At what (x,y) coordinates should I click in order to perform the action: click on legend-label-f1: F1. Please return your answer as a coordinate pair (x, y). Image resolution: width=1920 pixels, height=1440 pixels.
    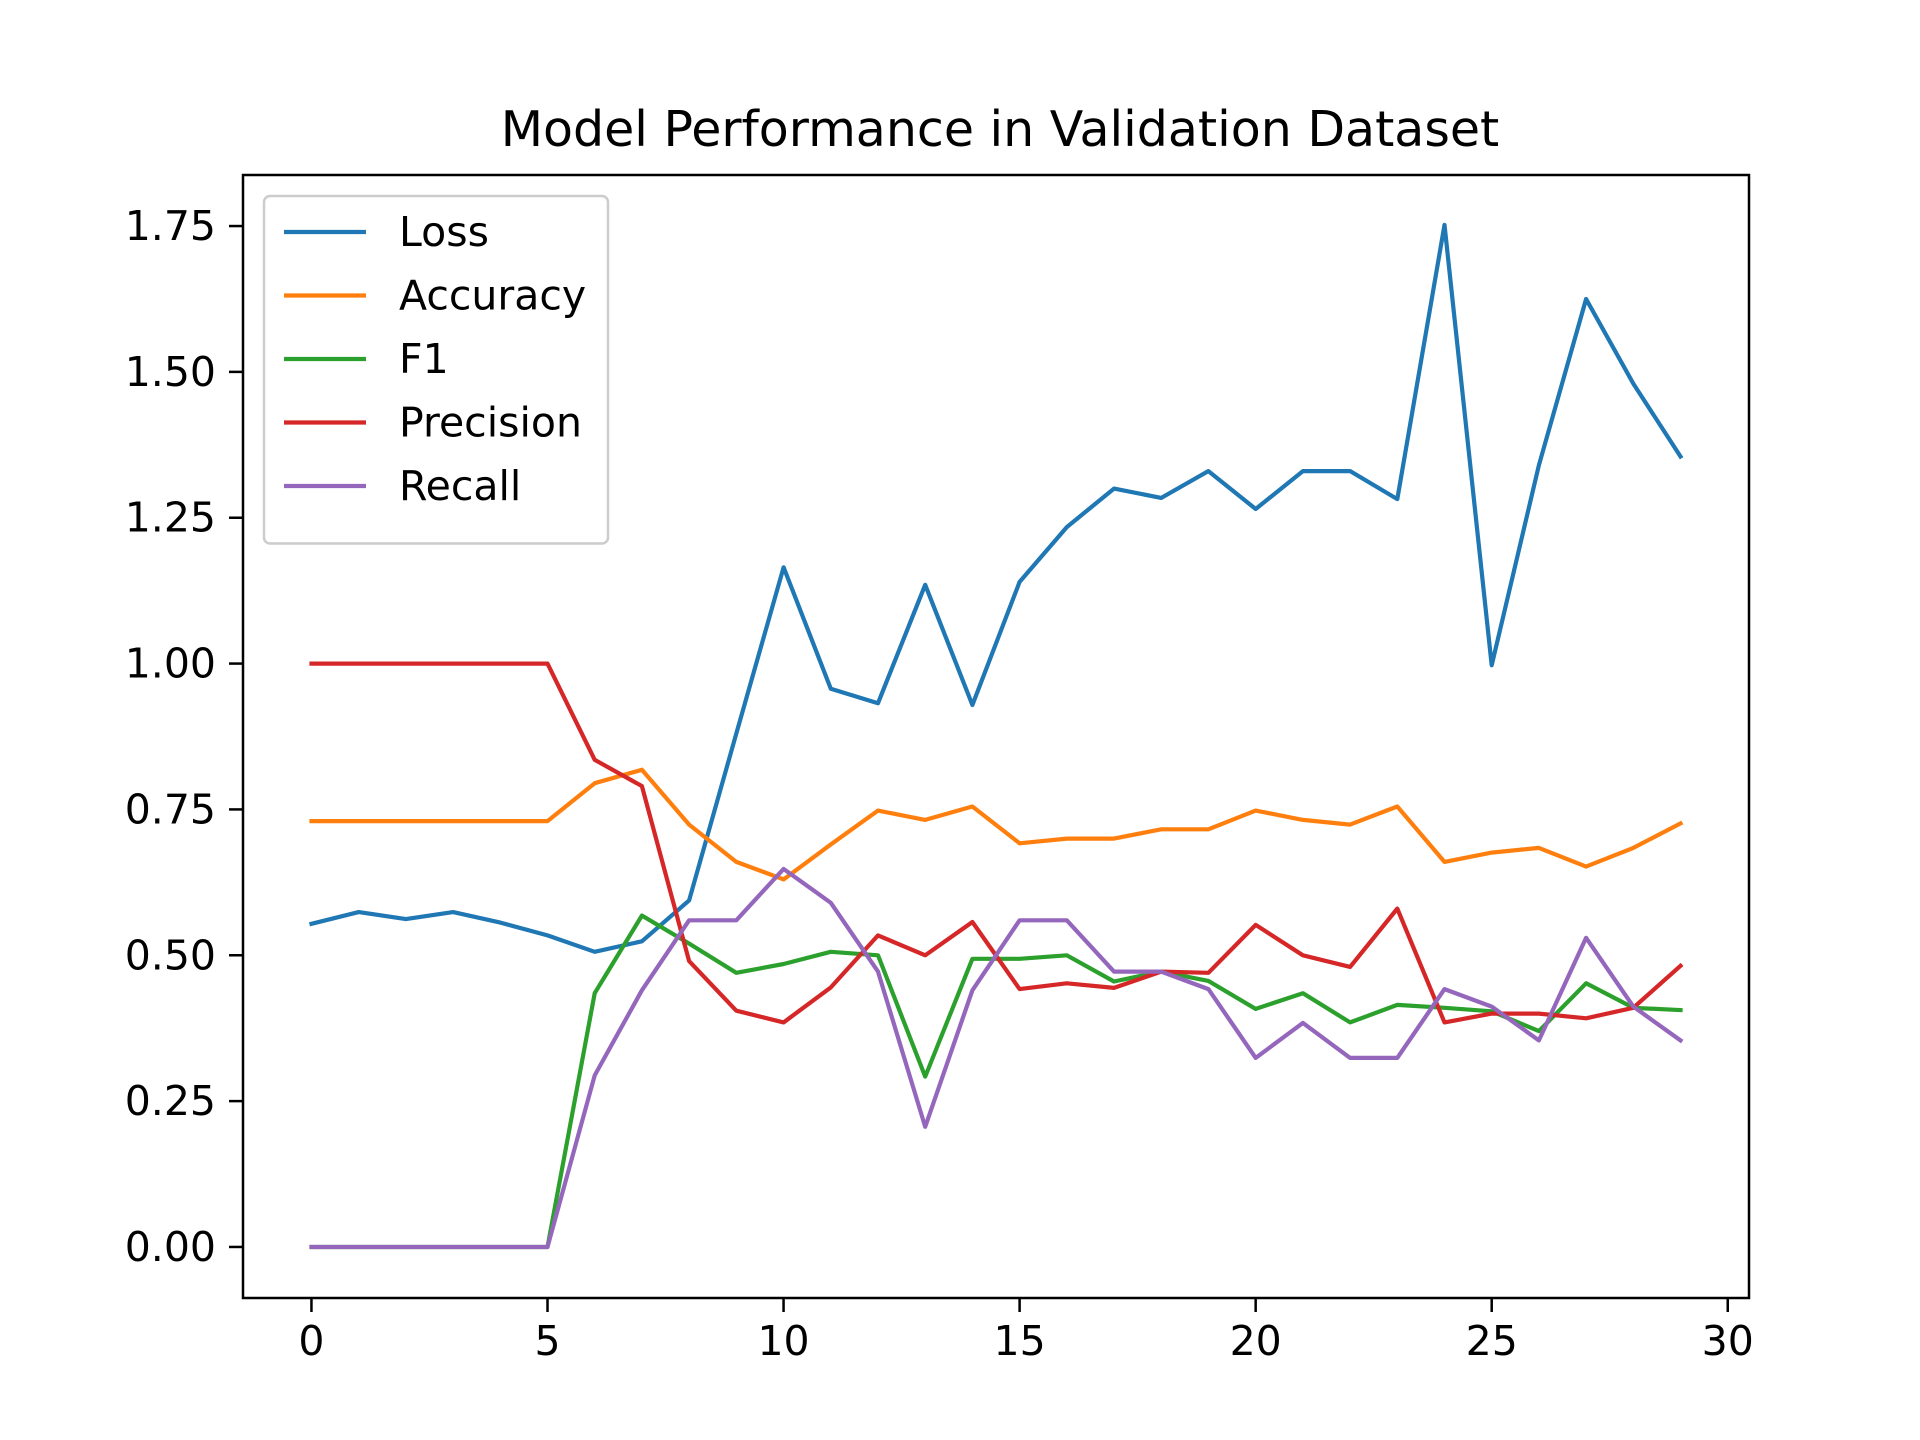
    Looking at the image, I should click on (424, 359).